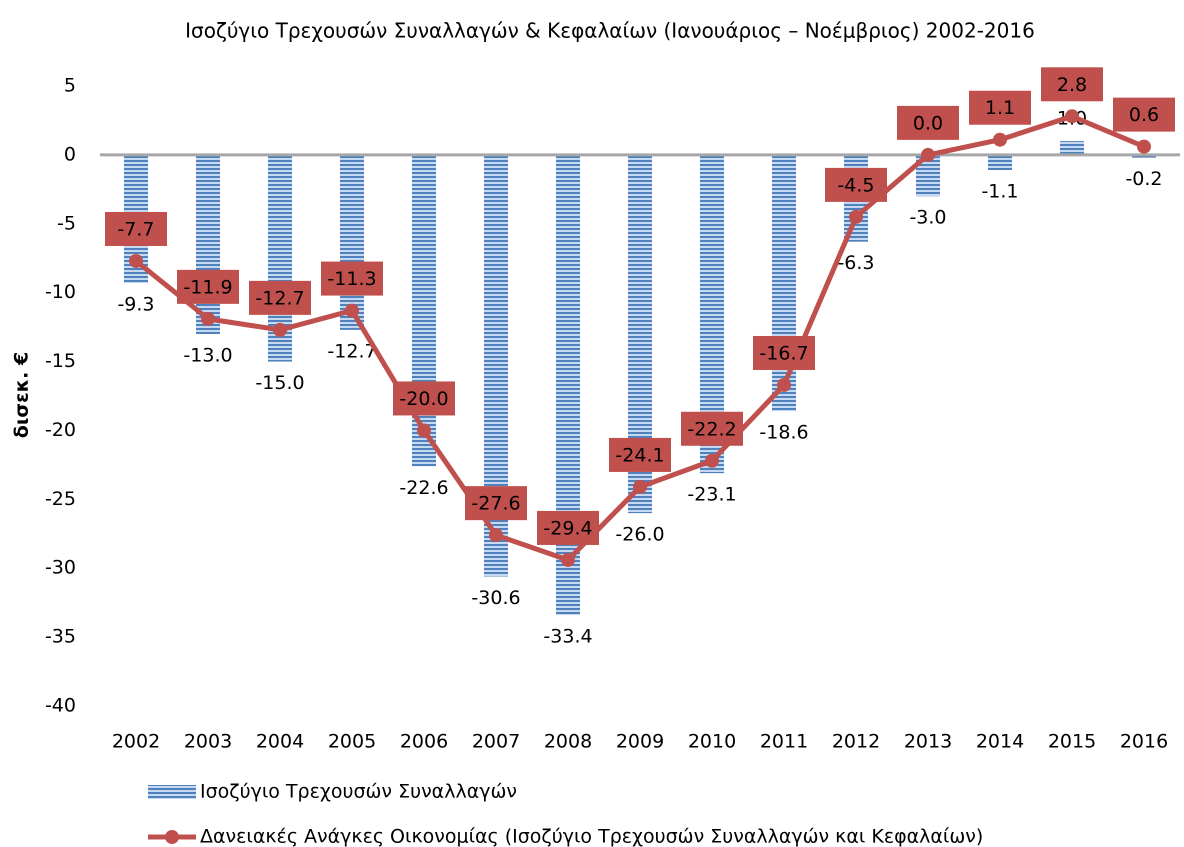  Describe the element at coordinates (208, 742) in the screenshot. I see `x-tick-label: 2003` at that location.